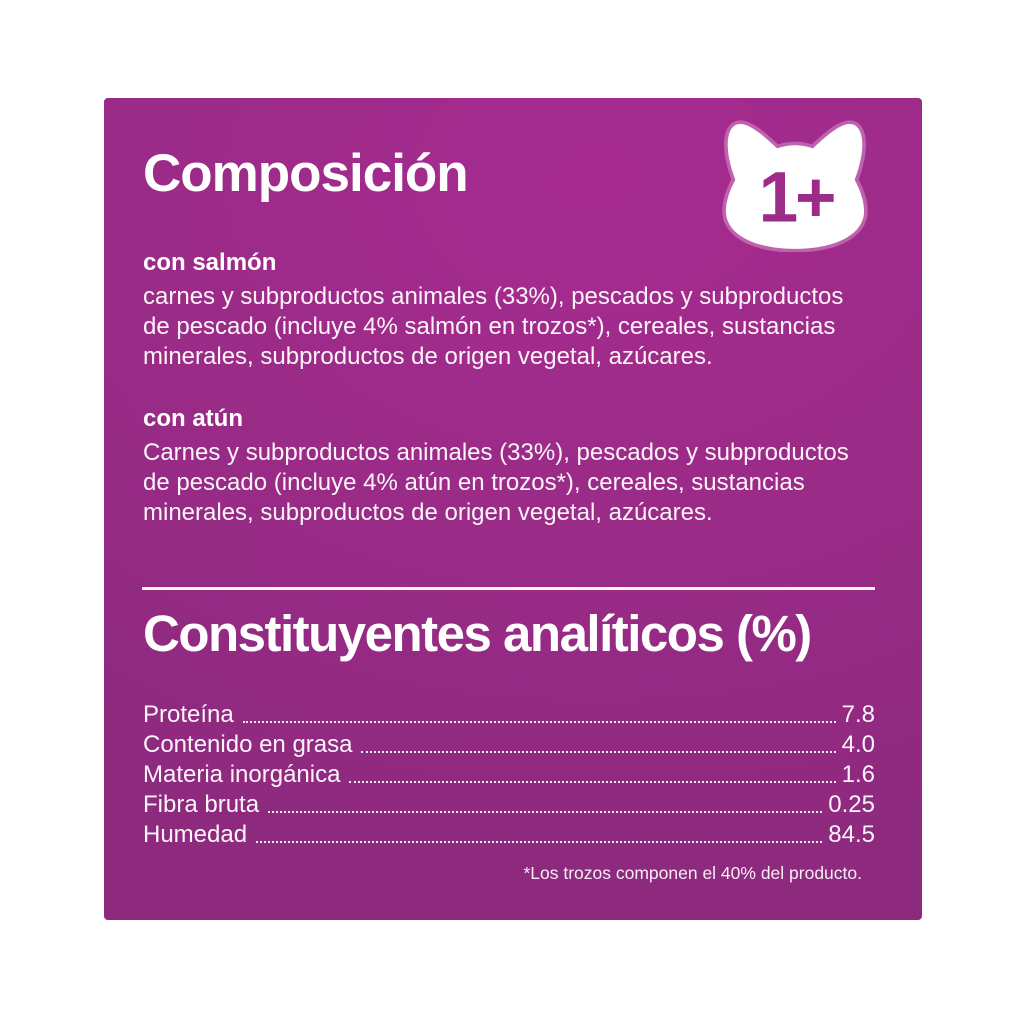 The image size is (1024, 1024). What do you see at coordinates (796, 198) in the screenshot?
I see `age-badge-label: 1+` at bounding box center [796, 198].